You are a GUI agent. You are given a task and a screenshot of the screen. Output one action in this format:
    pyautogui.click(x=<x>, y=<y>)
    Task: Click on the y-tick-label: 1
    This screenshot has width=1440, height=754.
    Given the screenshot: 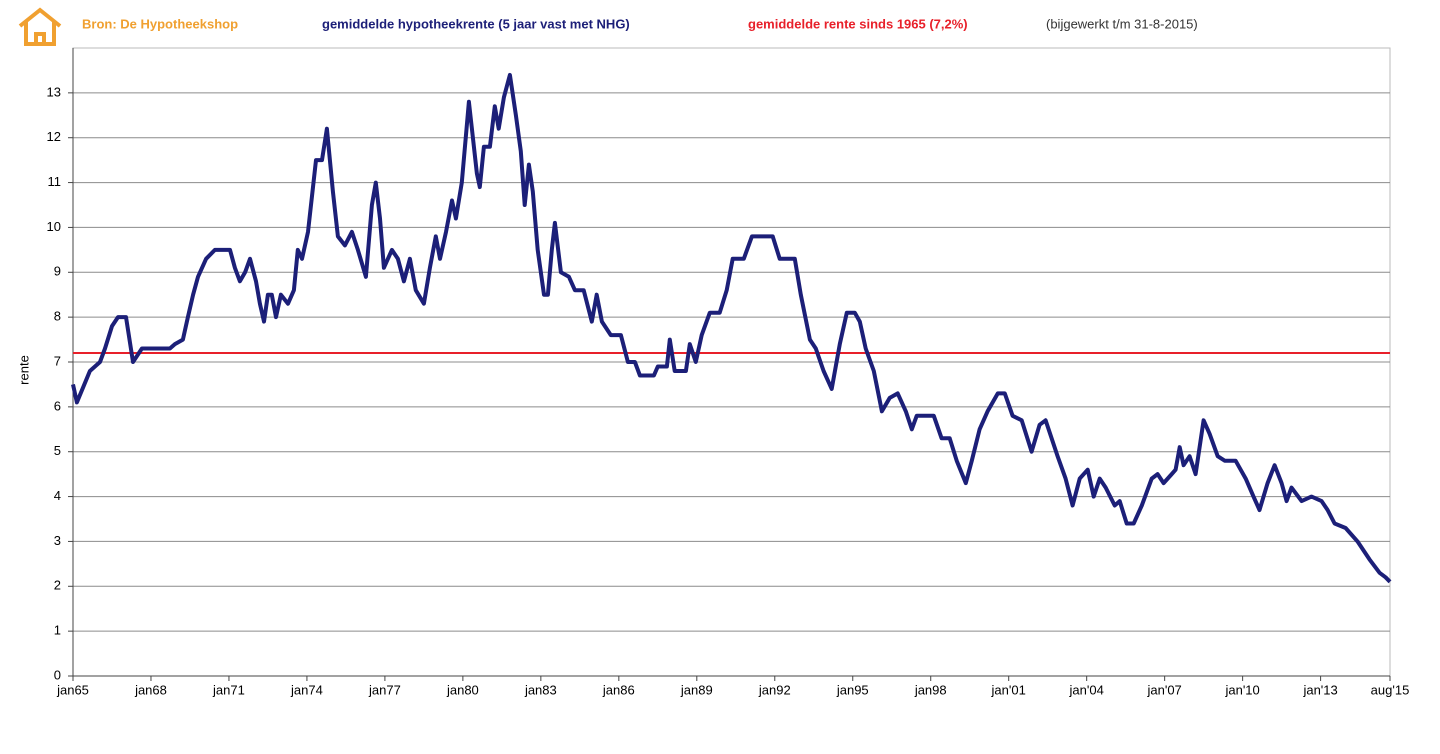 What is the action you would take?
    pyautogui.click(x=57, y=630)
    